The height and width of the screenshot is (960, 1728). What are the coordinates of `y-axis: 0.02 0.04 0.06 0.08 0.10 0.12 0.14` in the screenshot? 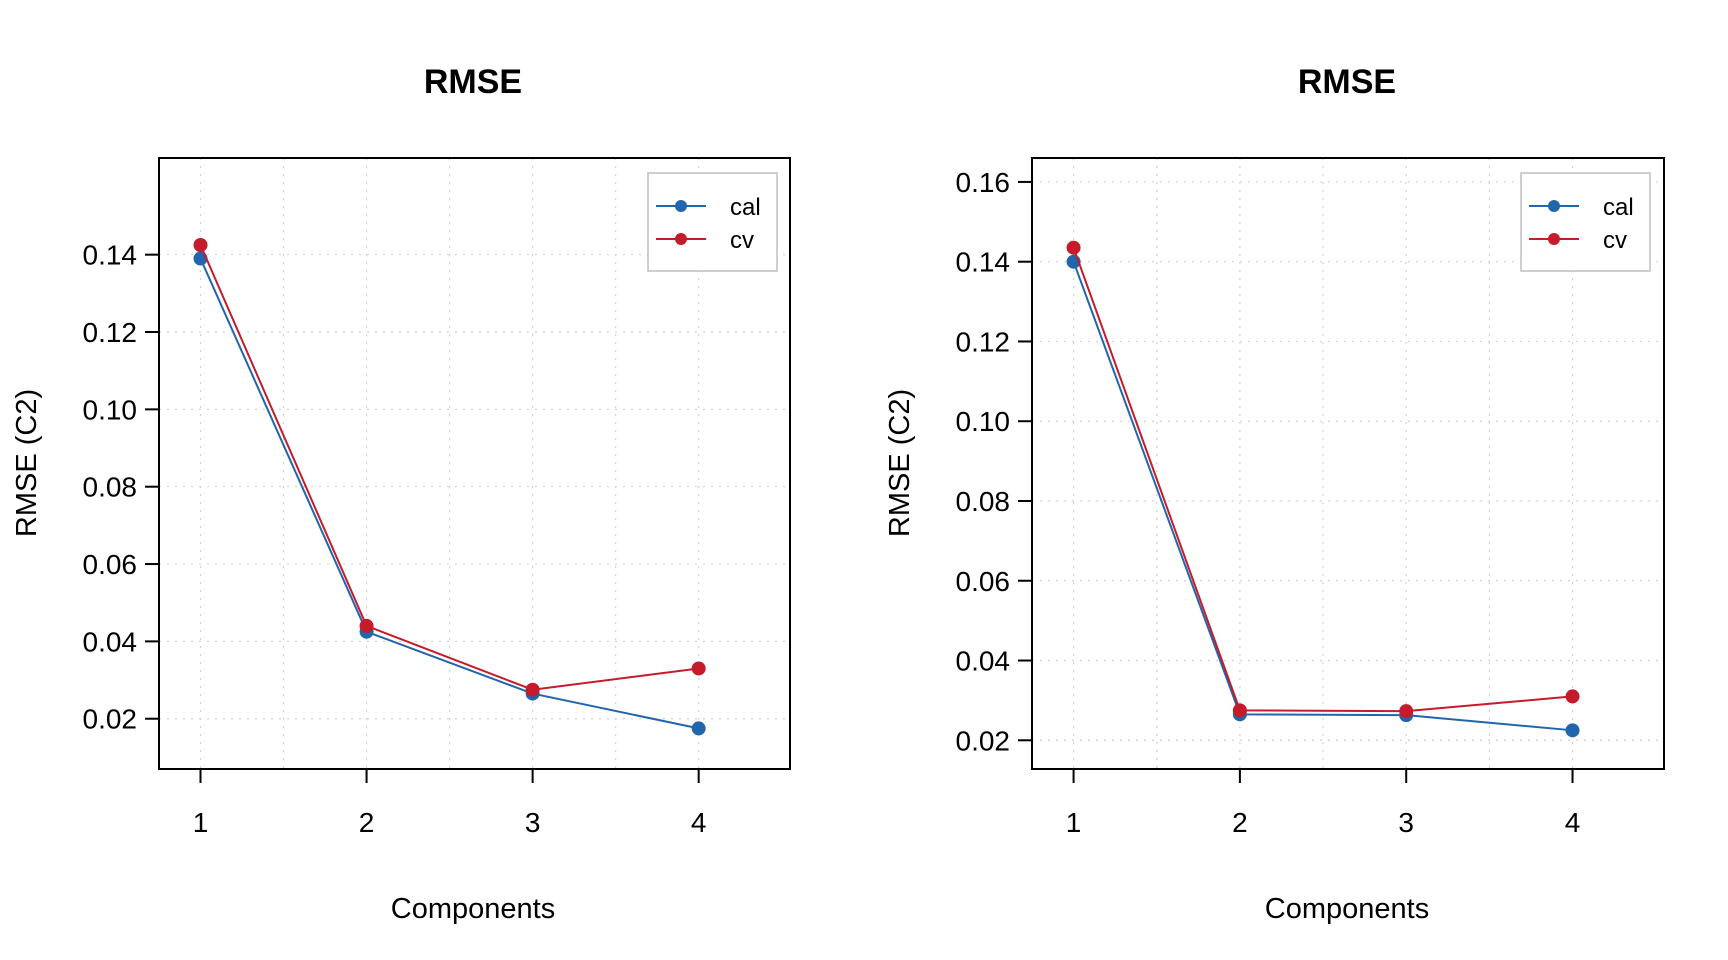 It's located at (121, 487).